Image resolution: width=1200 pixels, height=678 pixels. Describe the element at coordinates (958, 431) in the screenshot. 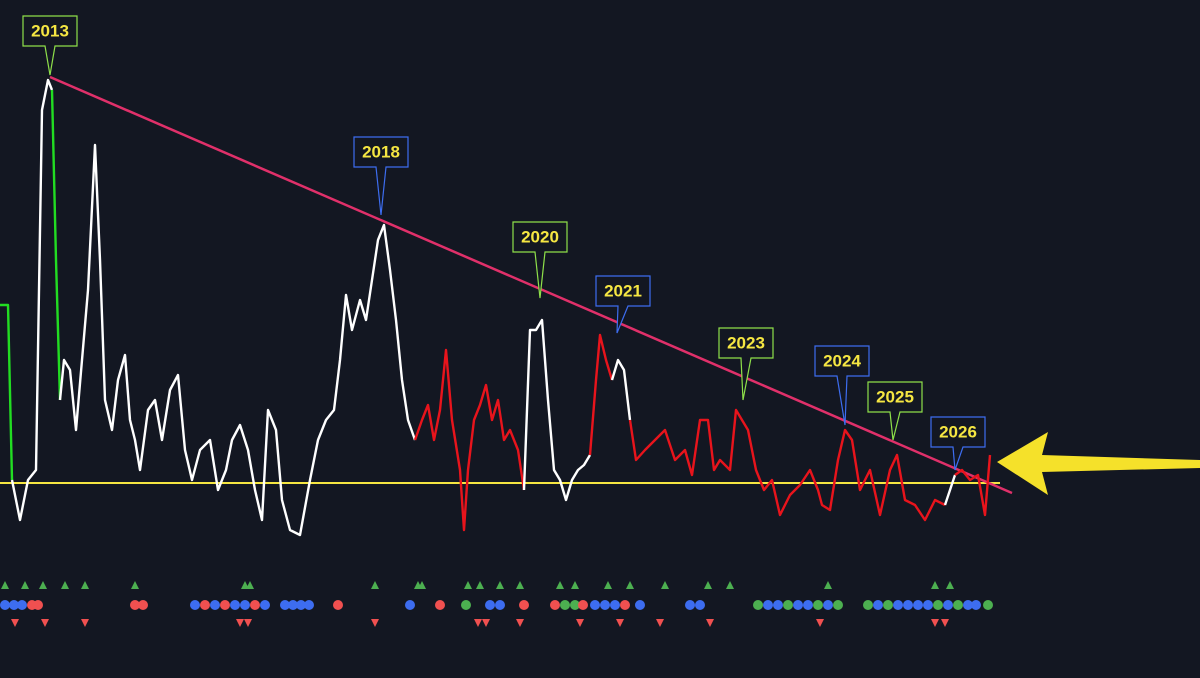

I see `annotation-label: 2026` at that location.